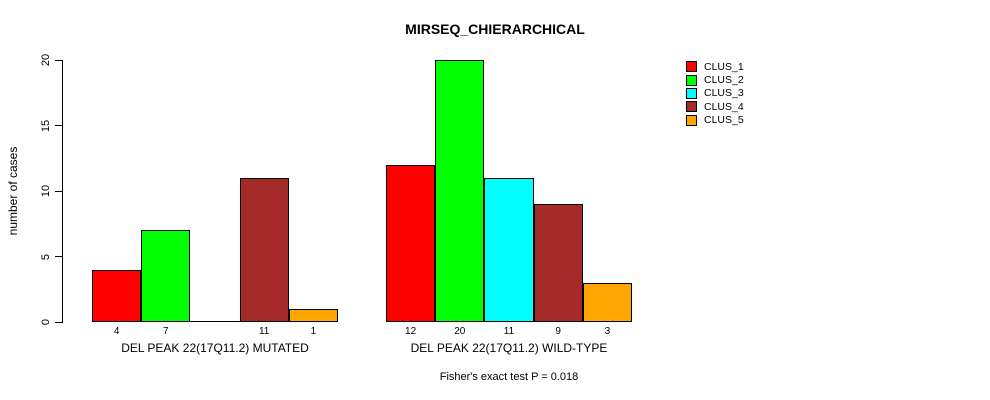 The width and height of the screenshot is (990, 400). I want to click on y-tick-label-20: 20, so click(46, 60).